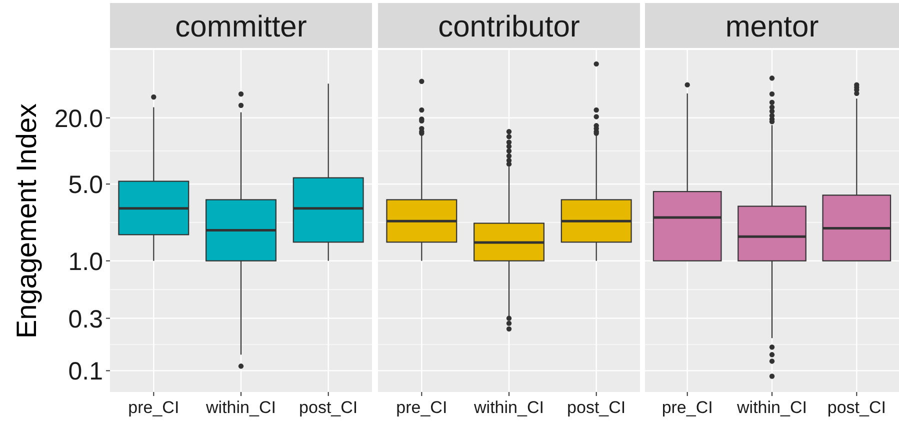 This screenshot has width=899, height=421. What do you see at coordinates (26, 221) in the screenshot?
I see `y-axis-title: Engagement Index` at bounding box center [26, 221].